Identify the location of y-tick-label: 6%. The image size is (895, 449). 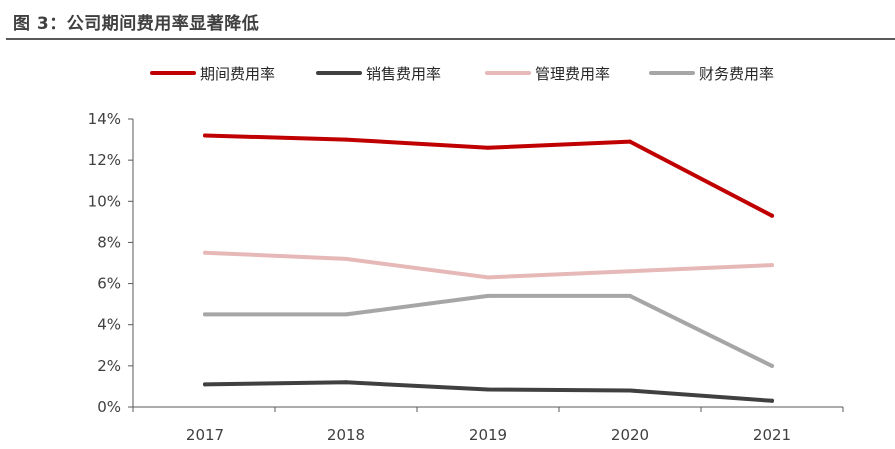
(109, 284).